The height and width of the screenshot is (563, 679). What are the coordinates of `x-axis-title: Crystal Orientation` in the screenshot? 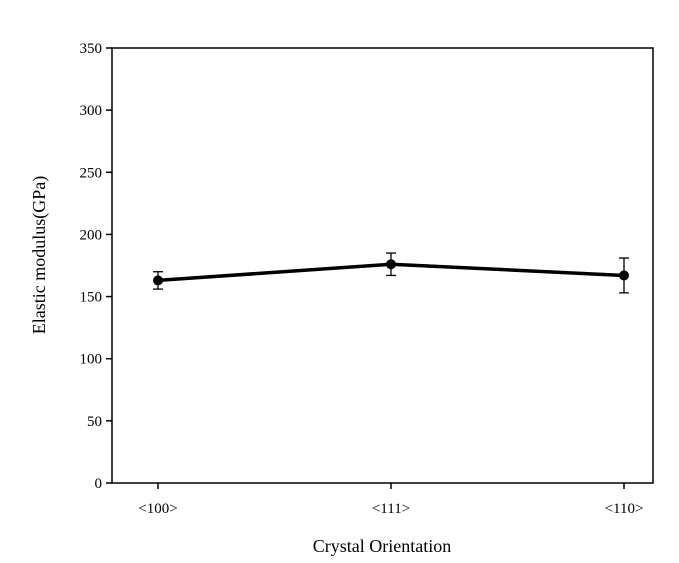 It's located at (382, 546).